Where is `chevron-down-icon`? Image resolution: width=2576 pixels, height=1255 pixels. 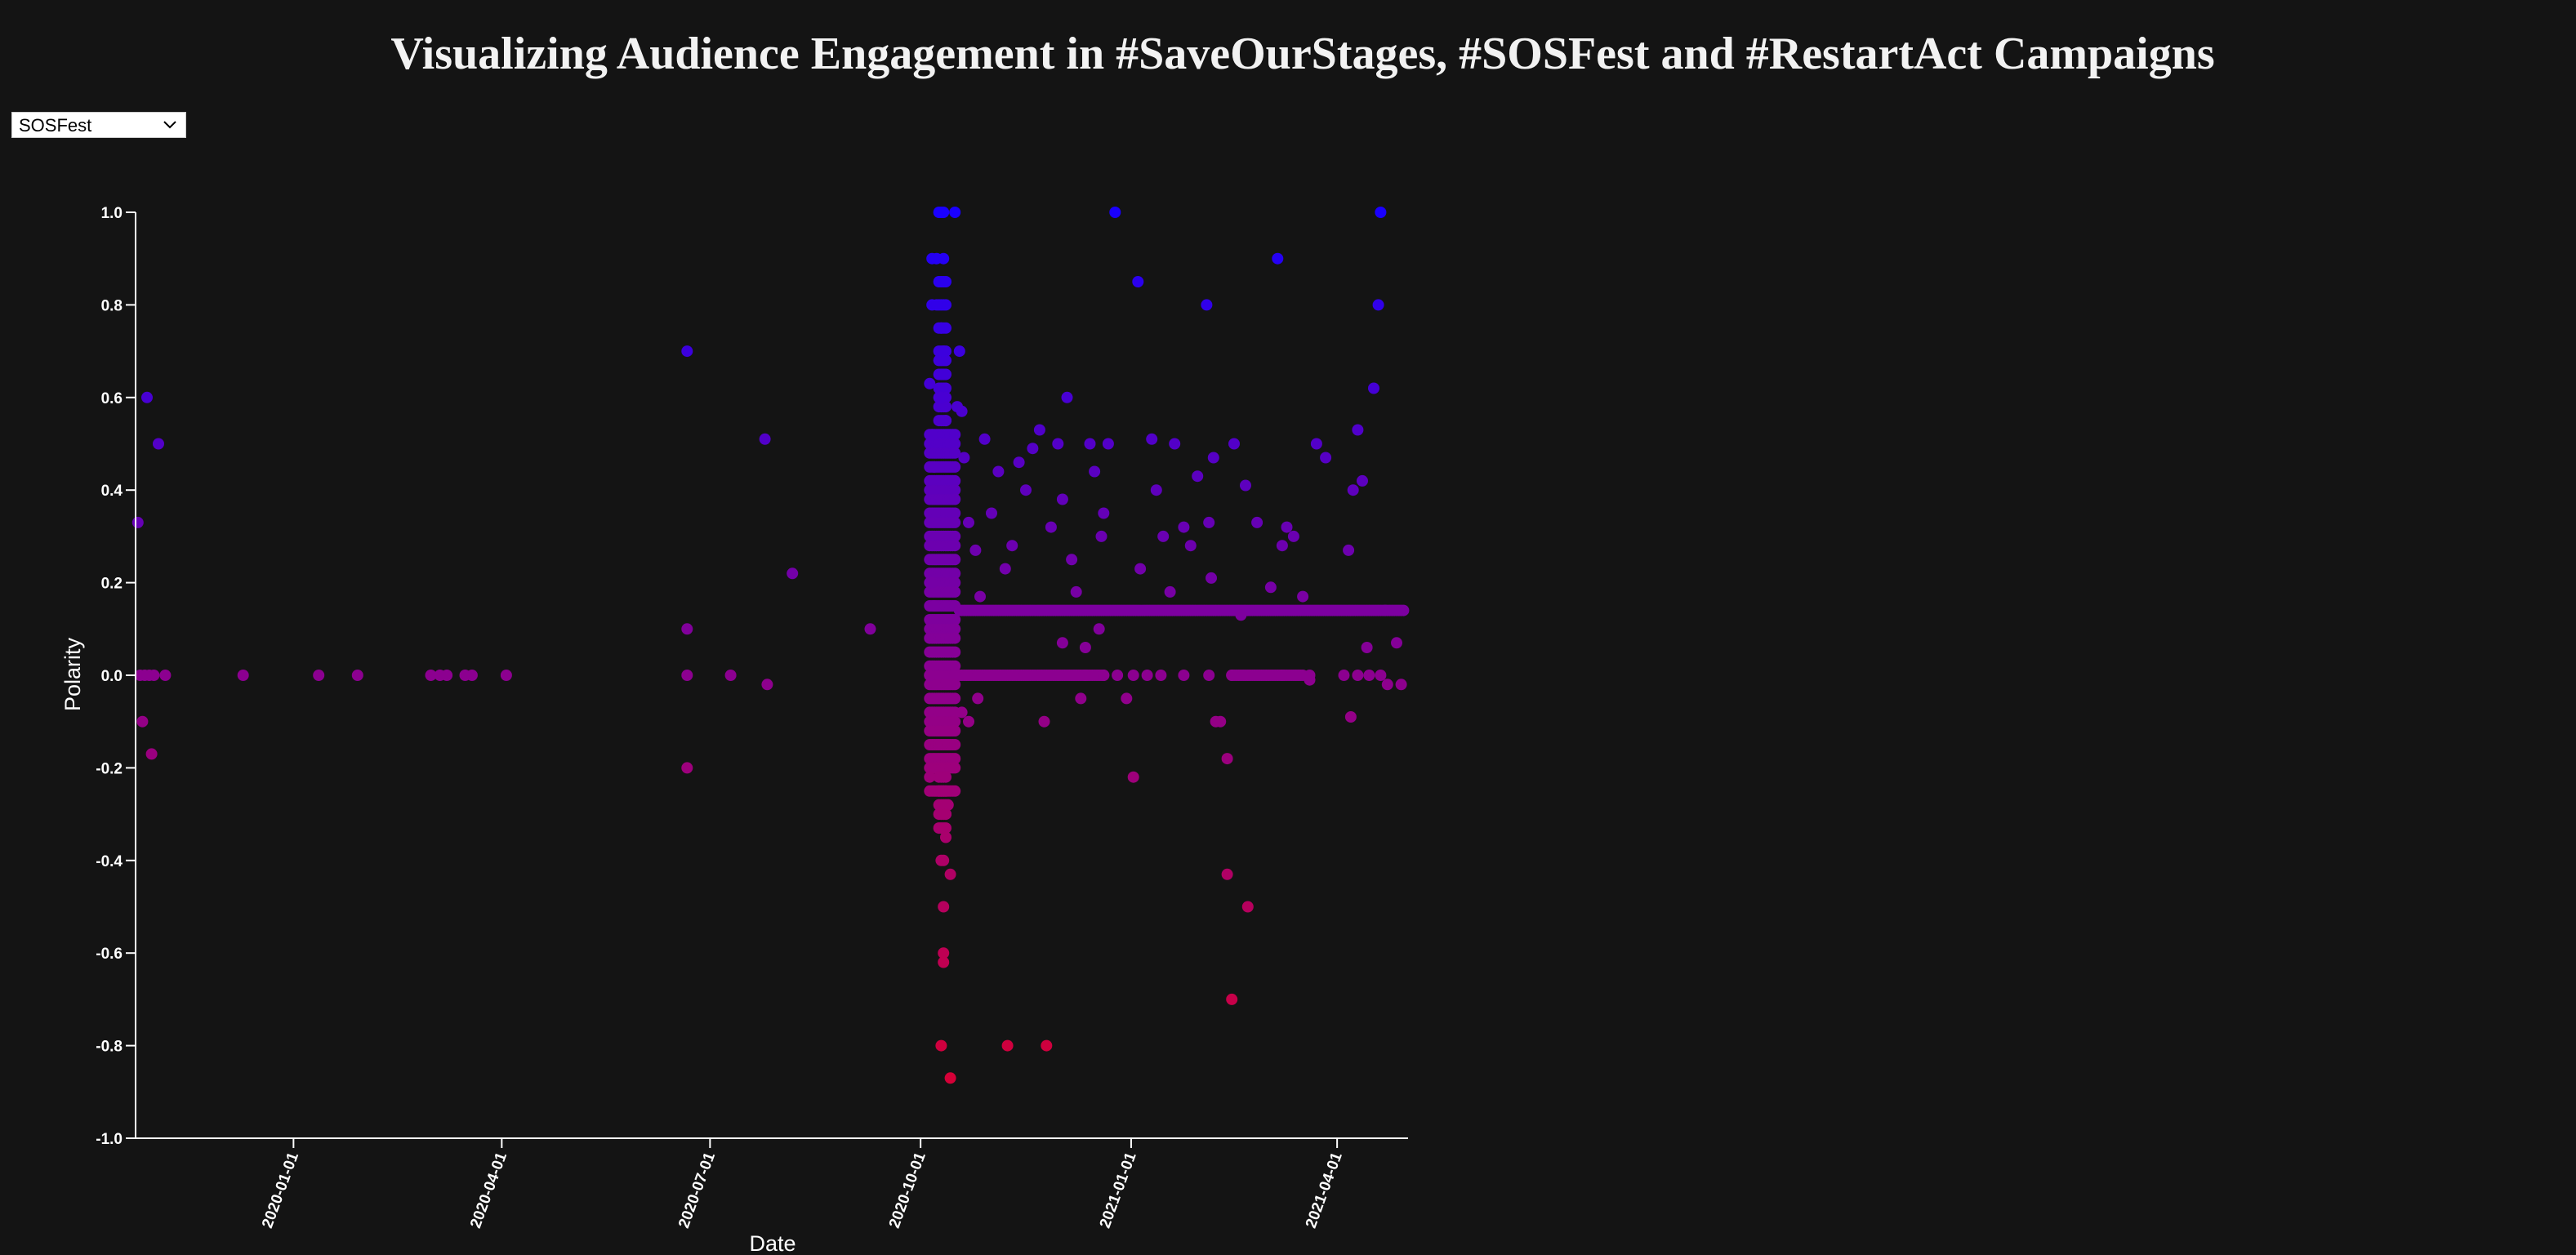 chevron-down-icon is located at coordinates (169, 125).